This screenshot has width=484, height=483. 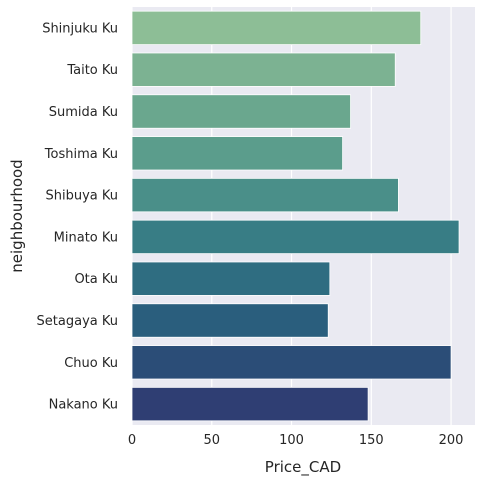 What do you see at coordinates (80, 28) in the screenshot?
I see `y-tick-label: Shinjuku Ku` at bounding box center [80, 28].